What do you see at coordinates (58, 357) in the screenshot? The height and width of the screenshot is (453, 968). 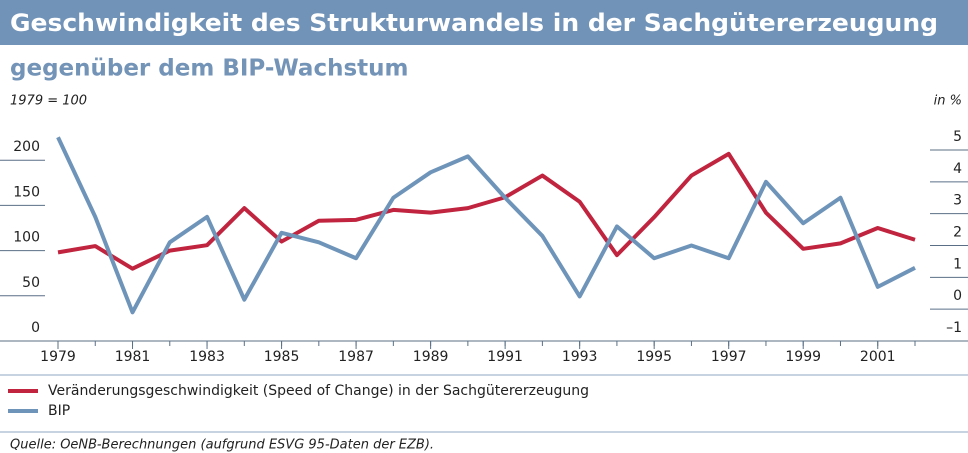 I see `x-tick-label: 1979` at bounding box center [58, 357].